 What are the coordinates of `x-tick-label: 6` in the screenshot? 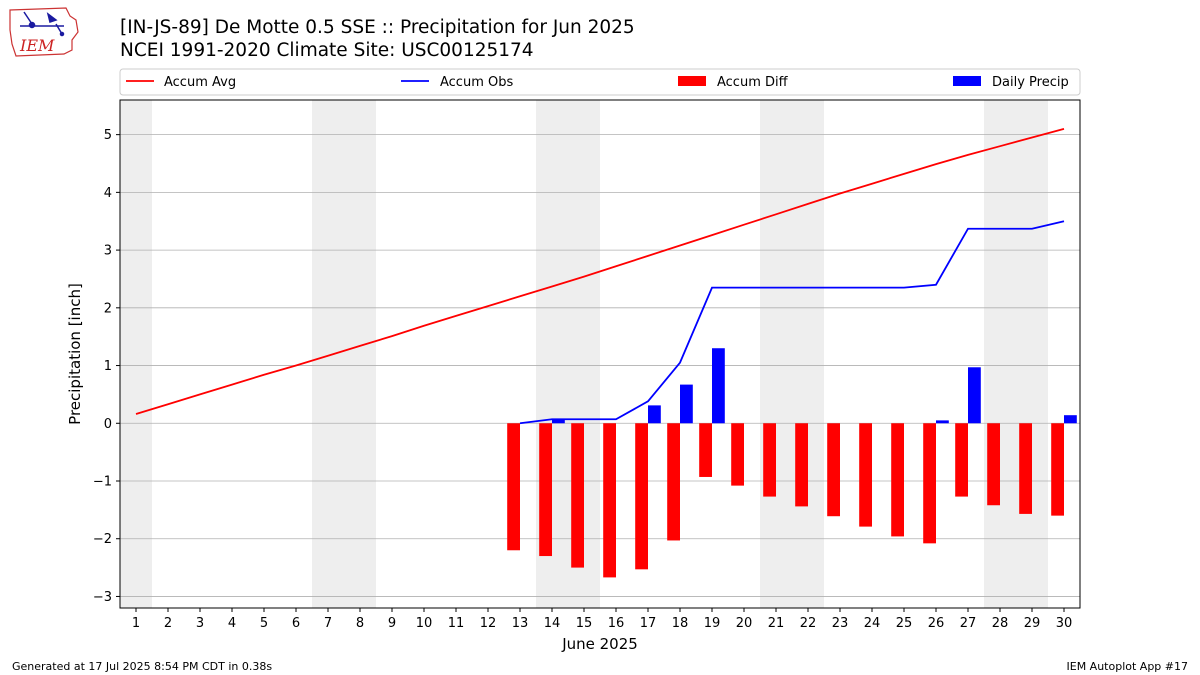 It's located at (296, 623).